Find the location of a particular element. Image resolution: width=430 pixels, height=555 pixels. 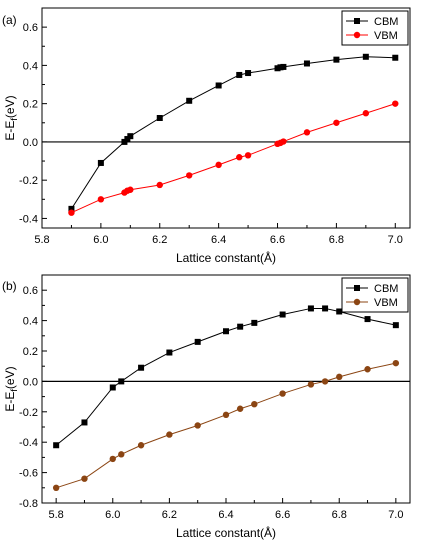

y-tick-label: -0.2 is located at coordinates (28, 181).